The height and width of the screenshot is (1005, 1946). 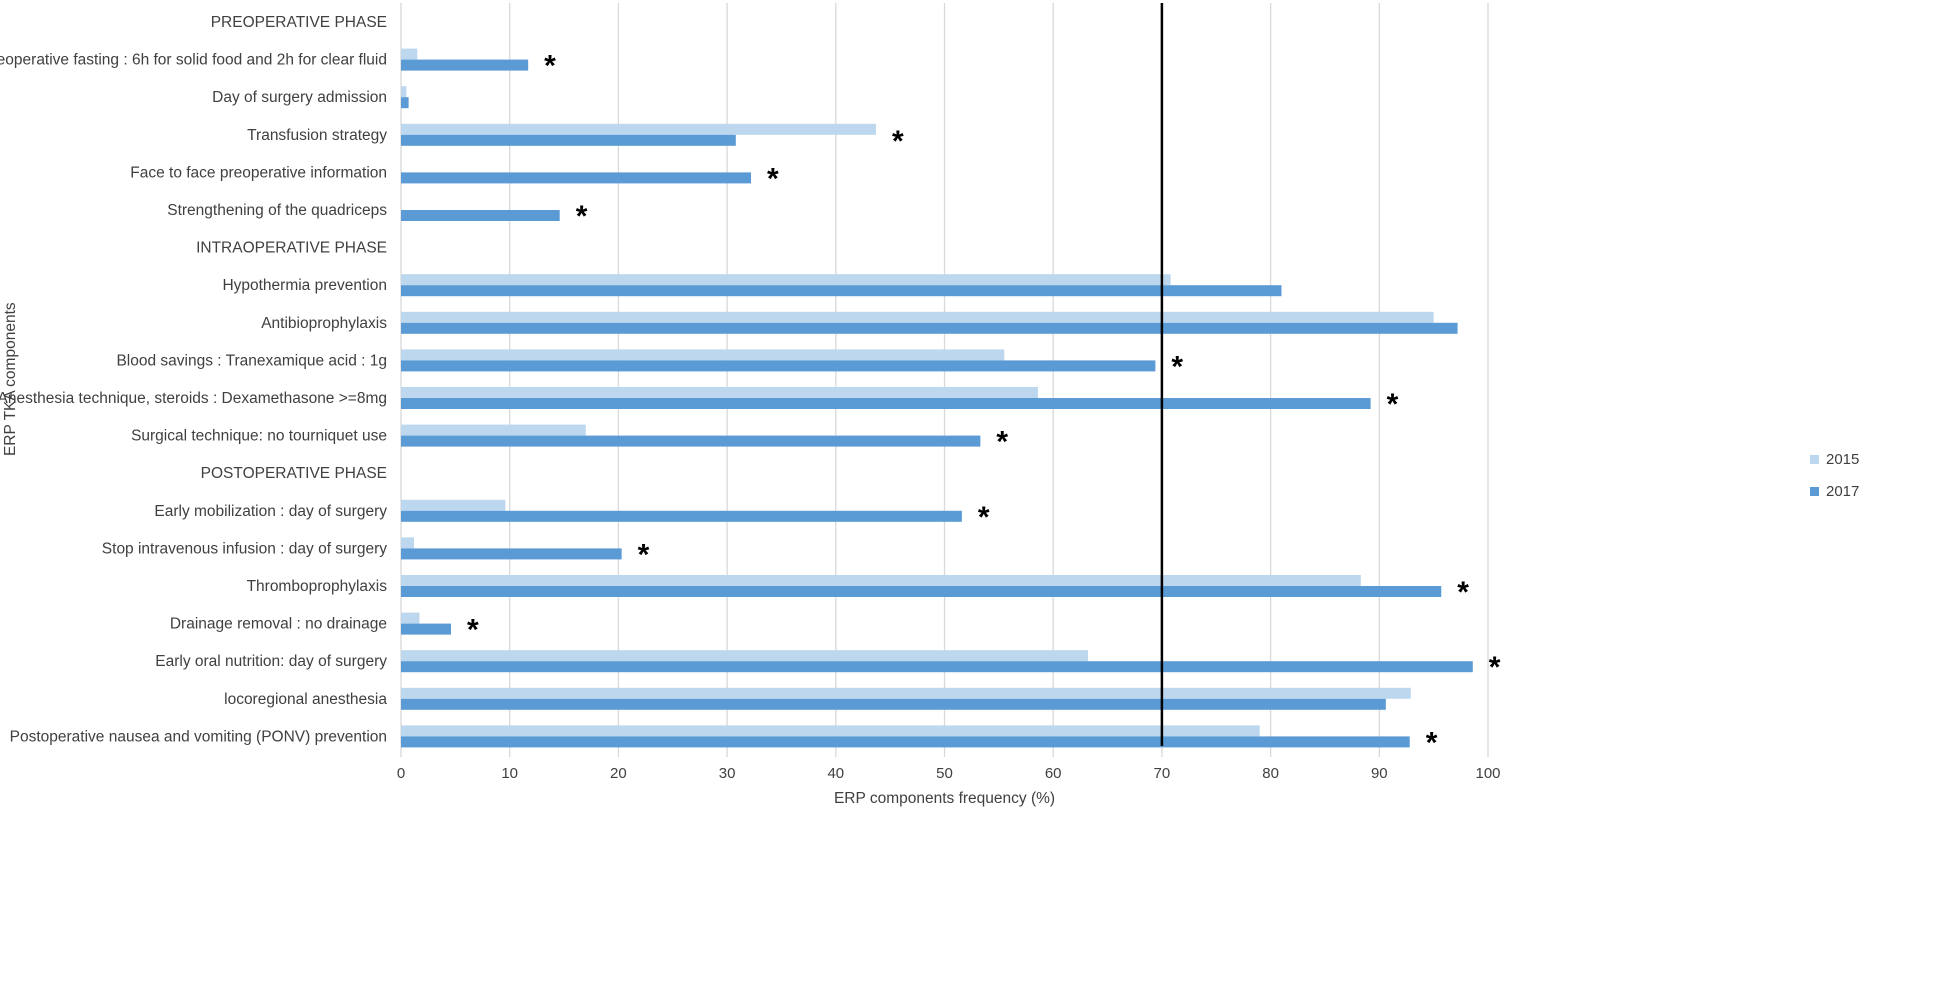 What do you see at coordinates (1842, 491) in the screenshot?
I see `legend-label: 2017` at bounding box center [1842, 491].